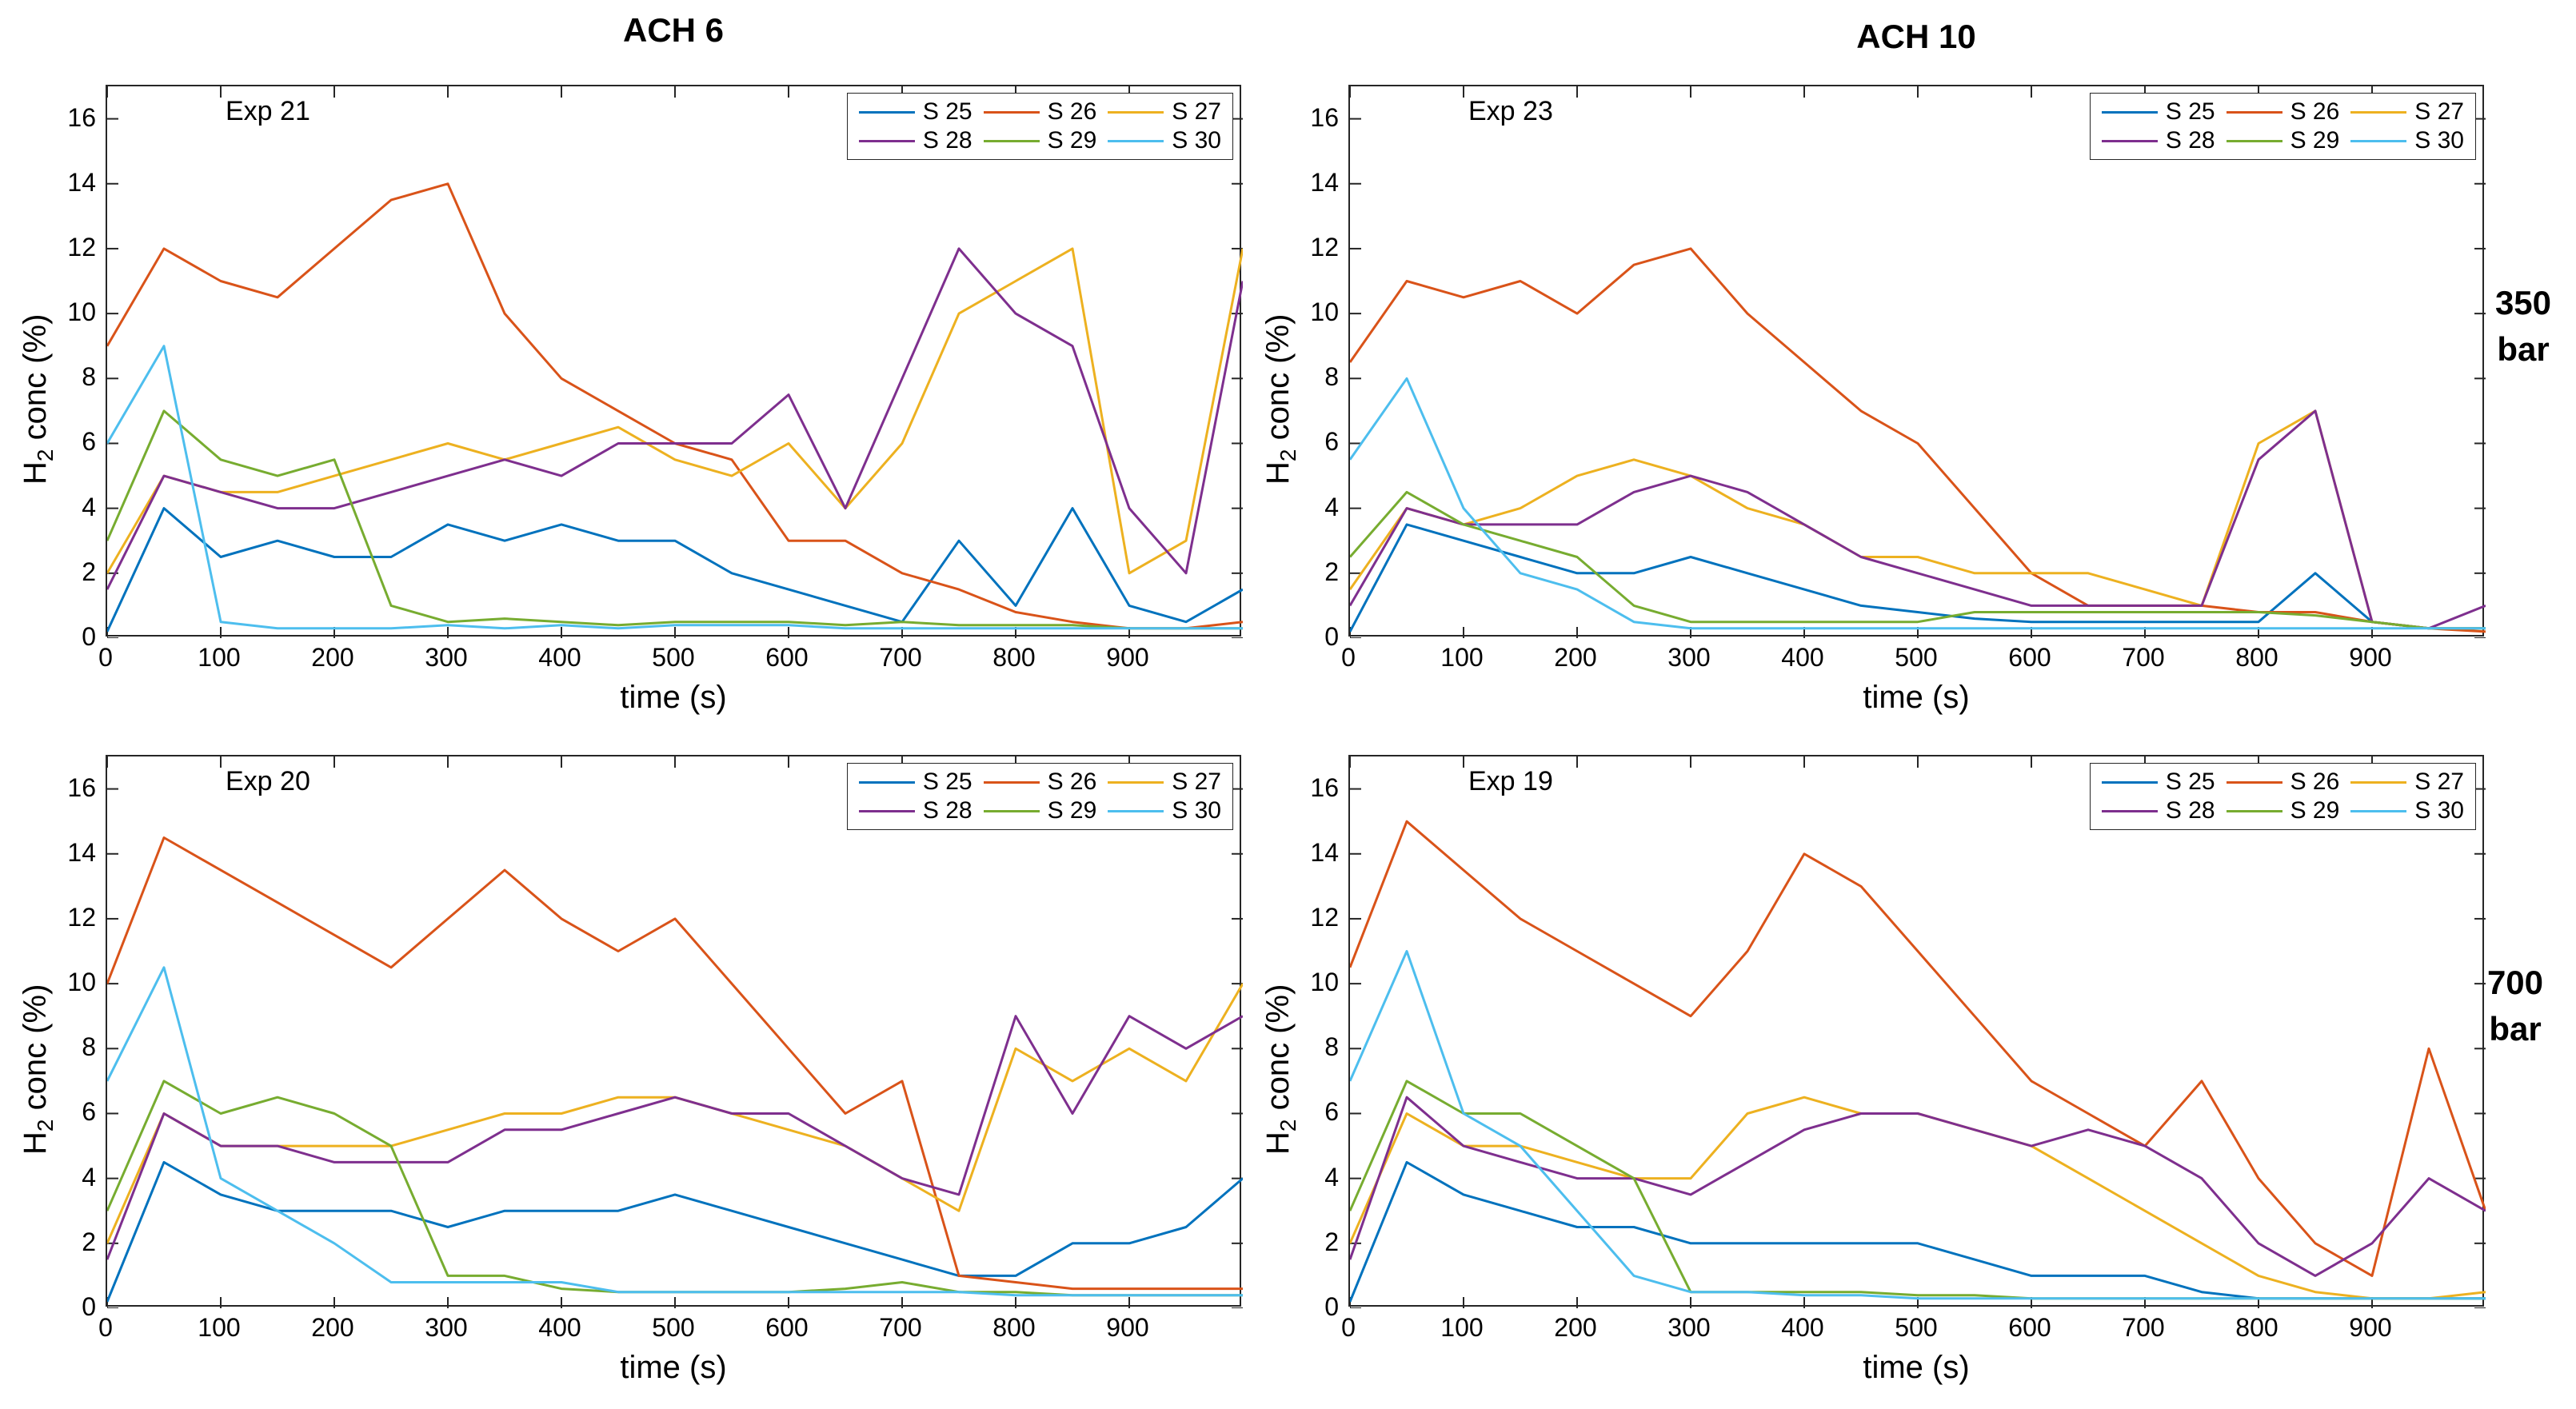 The width and height of the screenshot is (2576, 1409). I want to click on y-tick-label: 8, so click(89, 1047).